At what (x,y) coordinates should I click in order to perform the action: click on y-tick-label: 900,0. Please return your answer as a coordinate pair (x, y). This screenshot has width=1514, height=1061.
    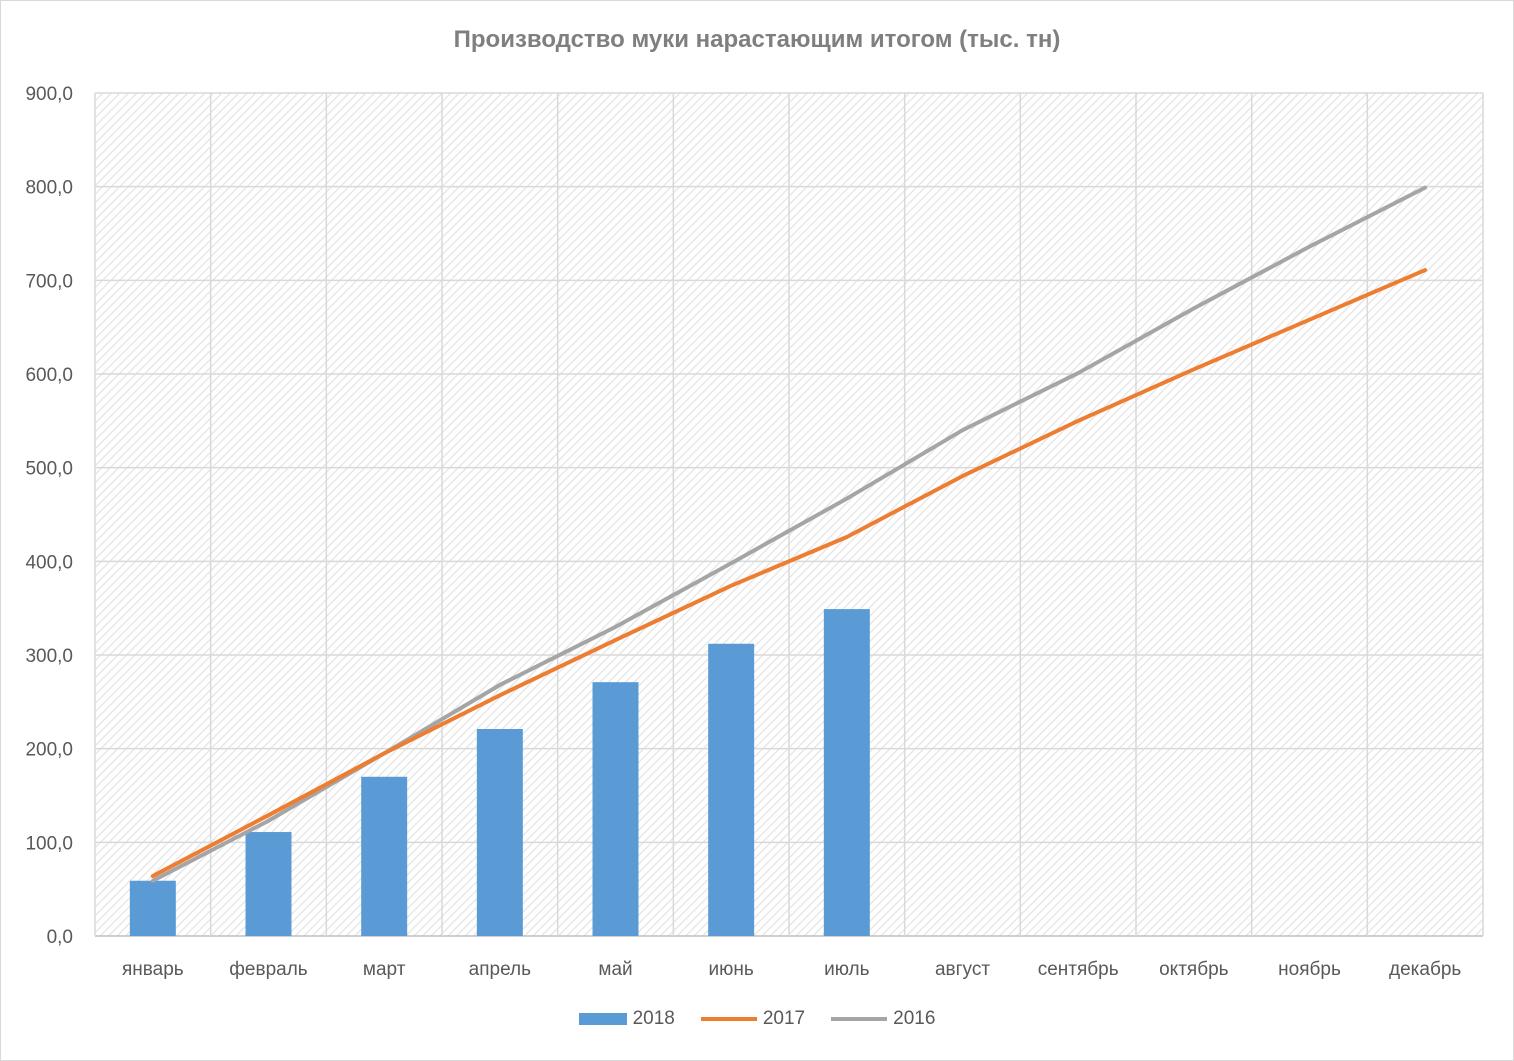
    Looking at the image, I should click on (49, 94).